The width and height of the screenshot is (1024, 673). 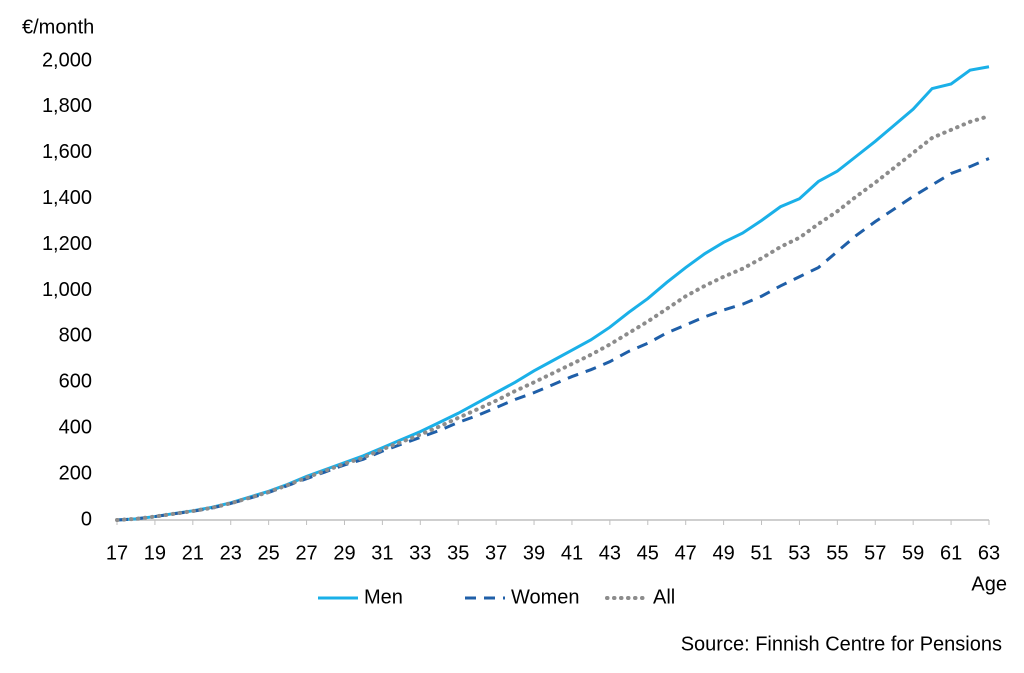 What do you see at coordinates (75, 336) in the screenshot?
I see `y-tick-label: 800` at bounding box center [75, 336].